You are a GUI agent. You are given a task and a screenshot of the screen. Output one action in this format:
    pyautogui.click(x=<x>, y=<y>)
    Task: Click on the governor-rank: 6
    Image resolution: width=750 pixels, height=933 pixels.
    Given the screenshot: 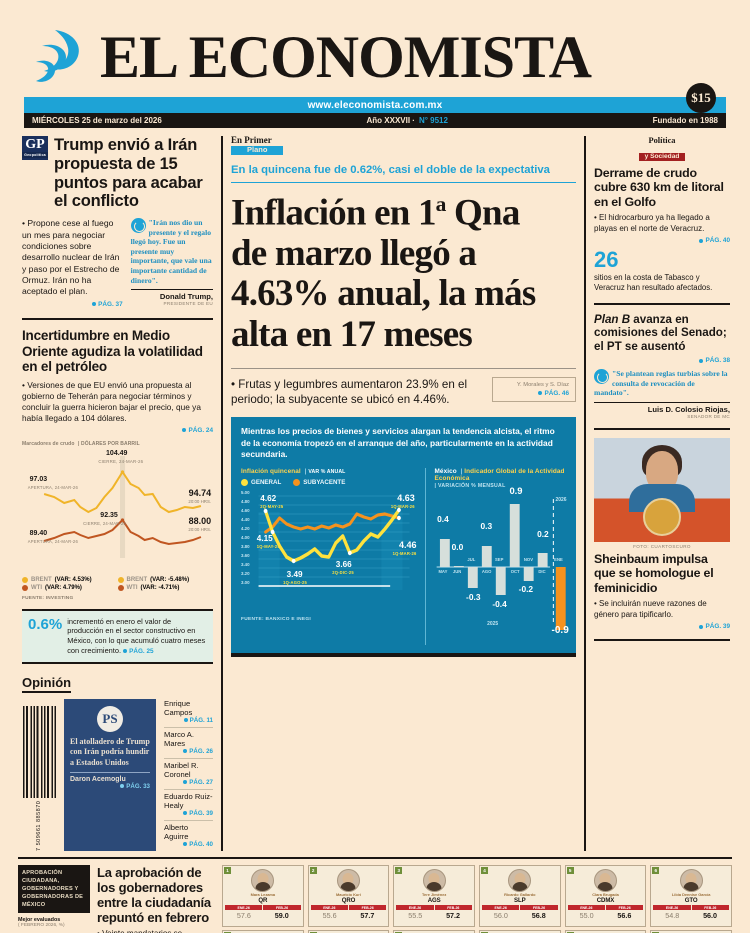 What is the action you would take?
    pyautogui.click(x=656, y=870)
    